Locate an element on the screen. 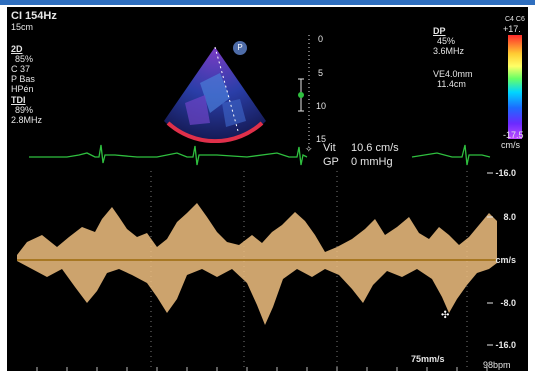  probe-badge: P is located at coordinates (240, 48).